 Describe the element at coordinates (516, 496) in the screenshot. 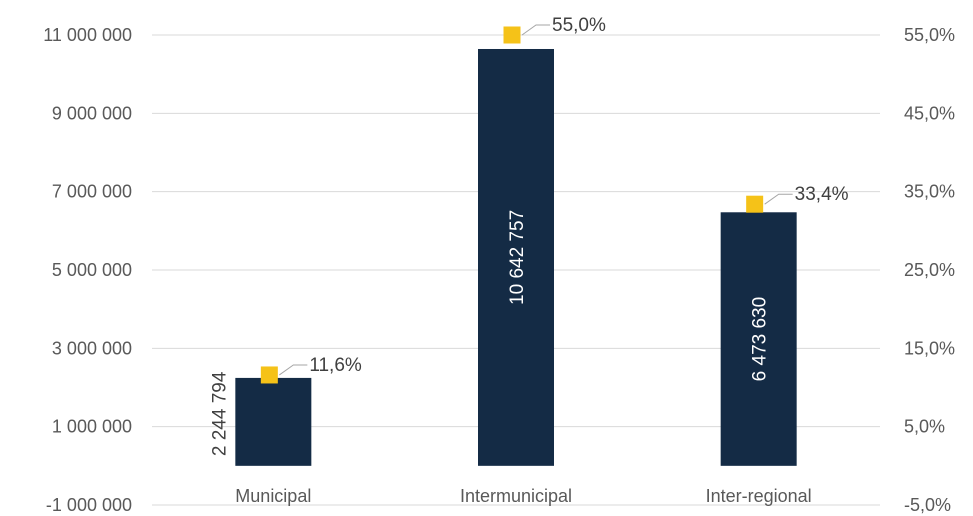

I see `category-label: Intermunicipal` at that location.